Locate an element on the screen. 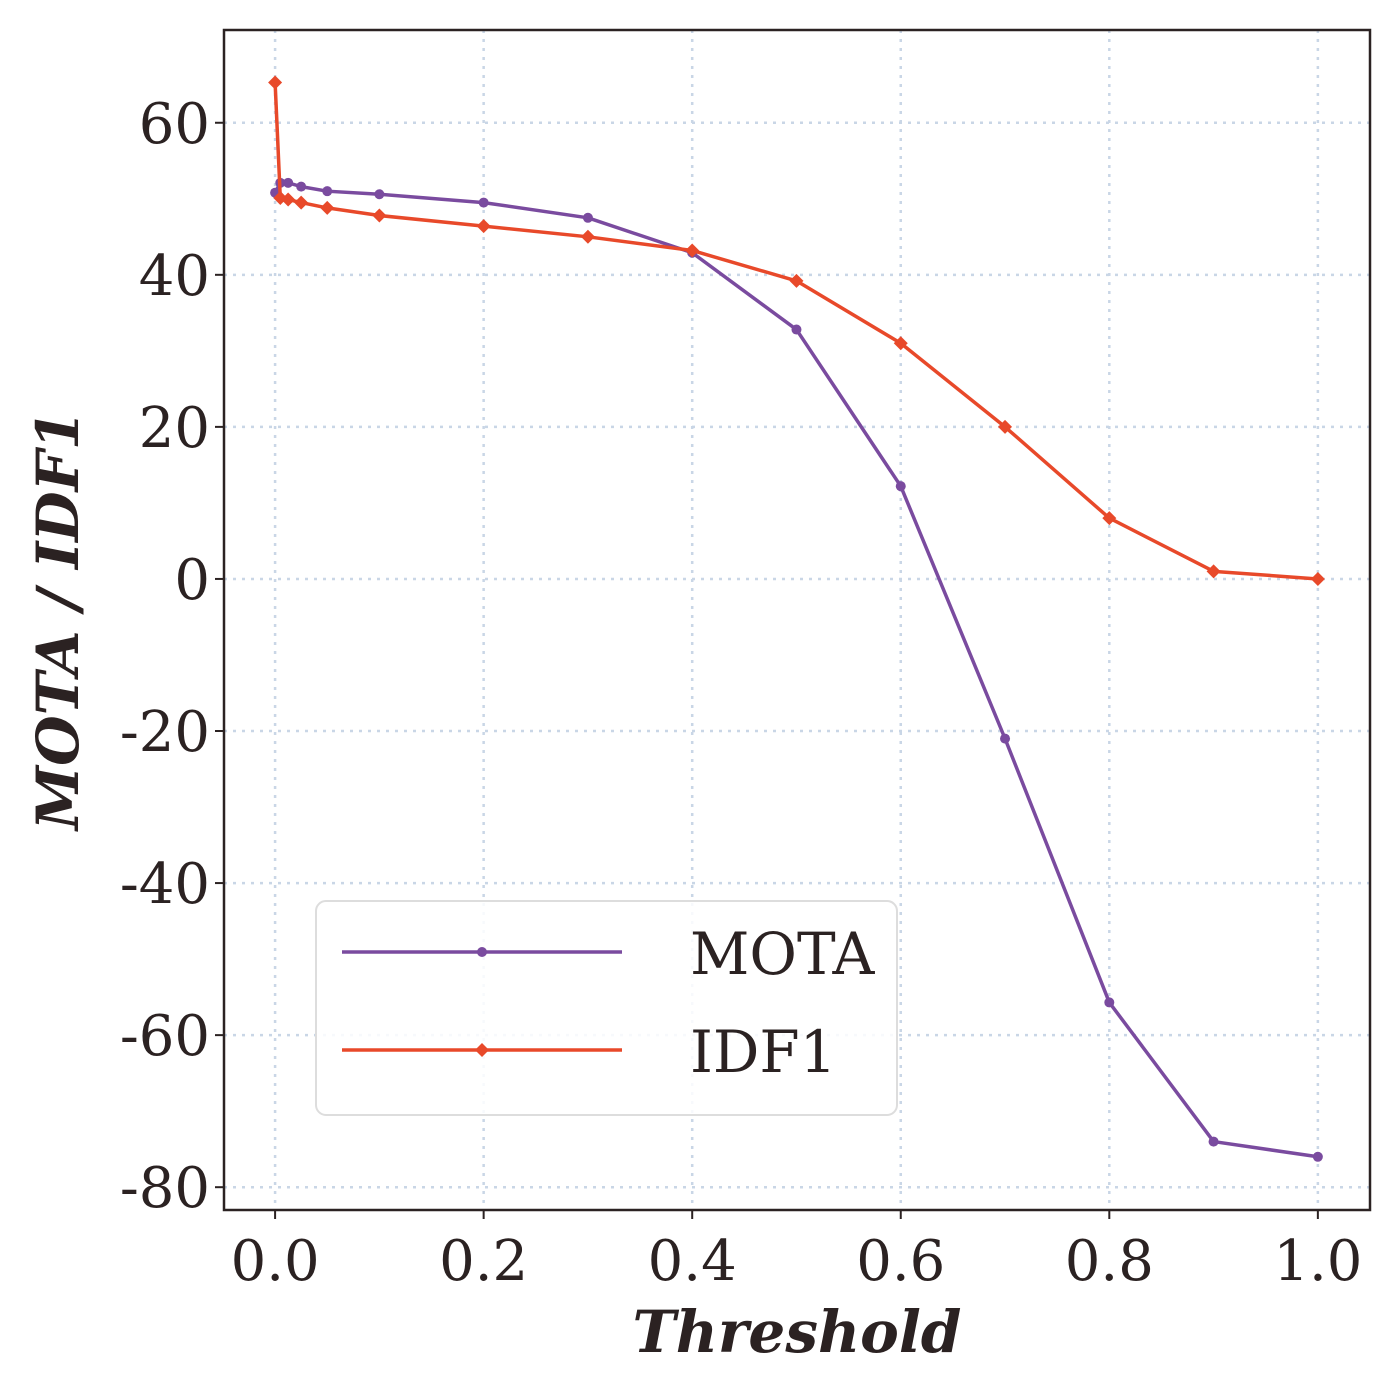  y-tick-label: -20 is located at coordinates (165, 732).